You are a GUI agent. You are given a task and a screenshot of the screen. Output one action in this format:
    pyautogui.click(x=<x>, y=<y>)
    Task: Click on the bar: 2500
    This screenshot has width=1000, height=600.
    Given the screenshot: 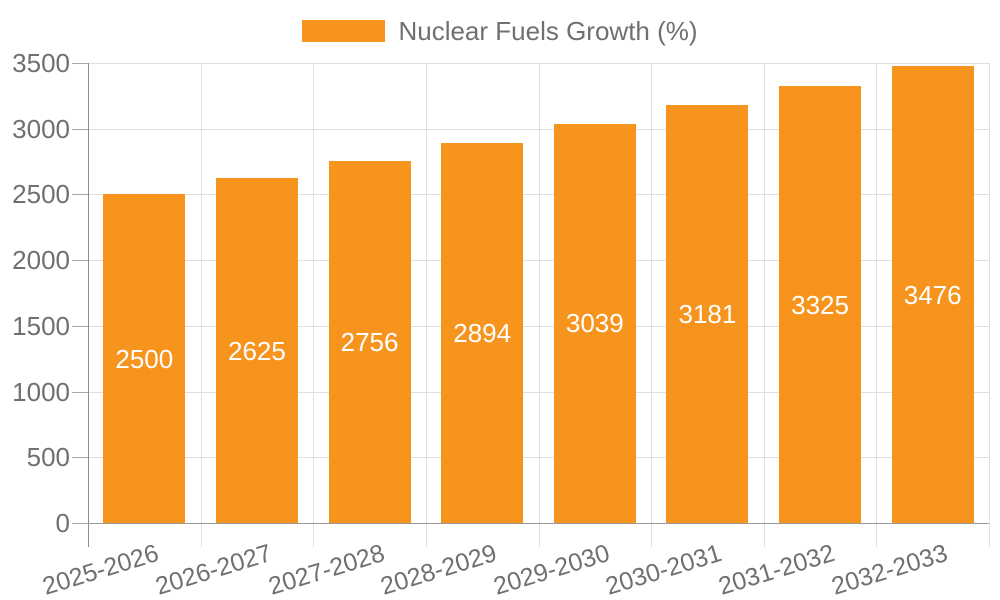 What is the action you would take?
    pyautogui.click(x=144, y=358)
    